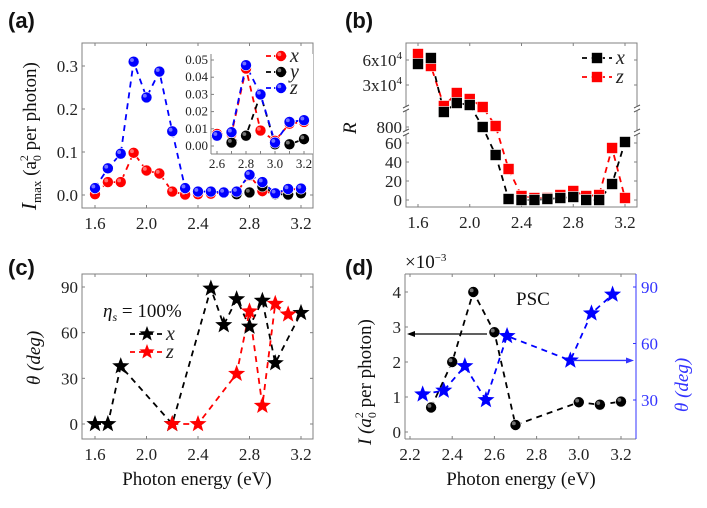 This screenshot has height=508, width=707. I want to click on legend-marker-z-highlight, so click(279, 86).